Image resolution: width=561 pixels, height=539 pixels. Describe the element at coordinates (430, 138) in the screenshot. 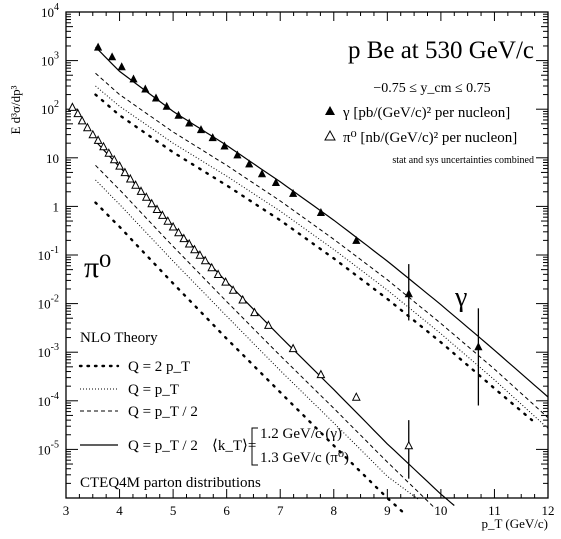

I see `pi0-legend-text: π⁰ [nb/(GeV/c)² per nucleon]` at that location.